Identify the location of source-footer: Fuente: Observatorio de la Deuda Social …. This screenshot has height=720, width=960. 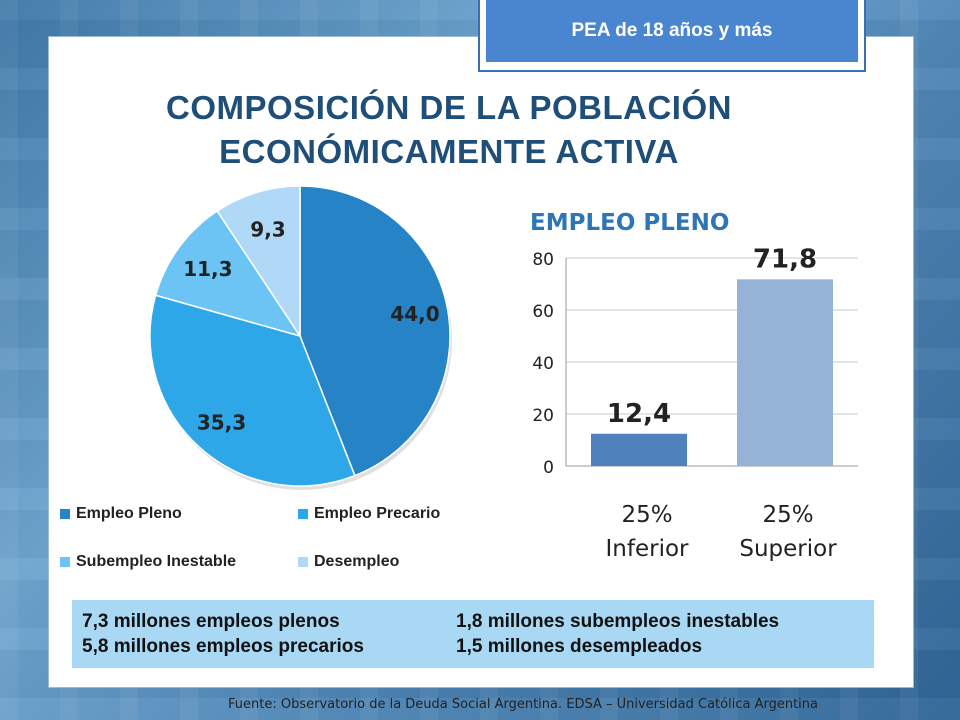
(523, 704).